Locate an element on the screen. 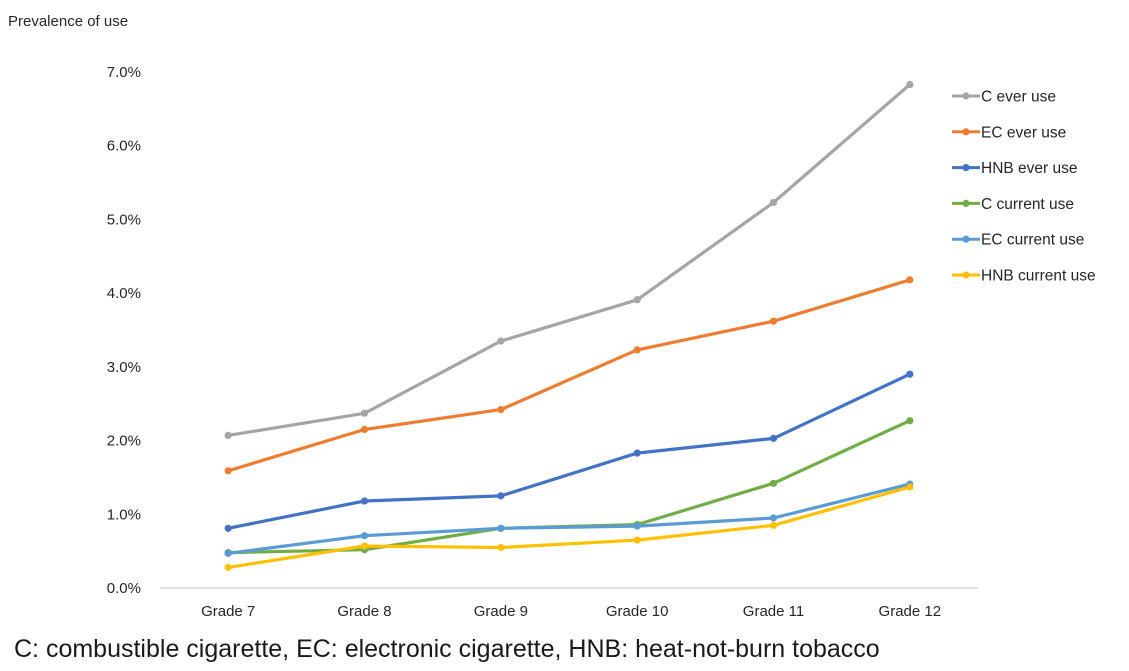 Image resolution: width=1129 pixels, height=671 pixels. x-tick-label: Grade 12 is located at coordinates (910, 611).